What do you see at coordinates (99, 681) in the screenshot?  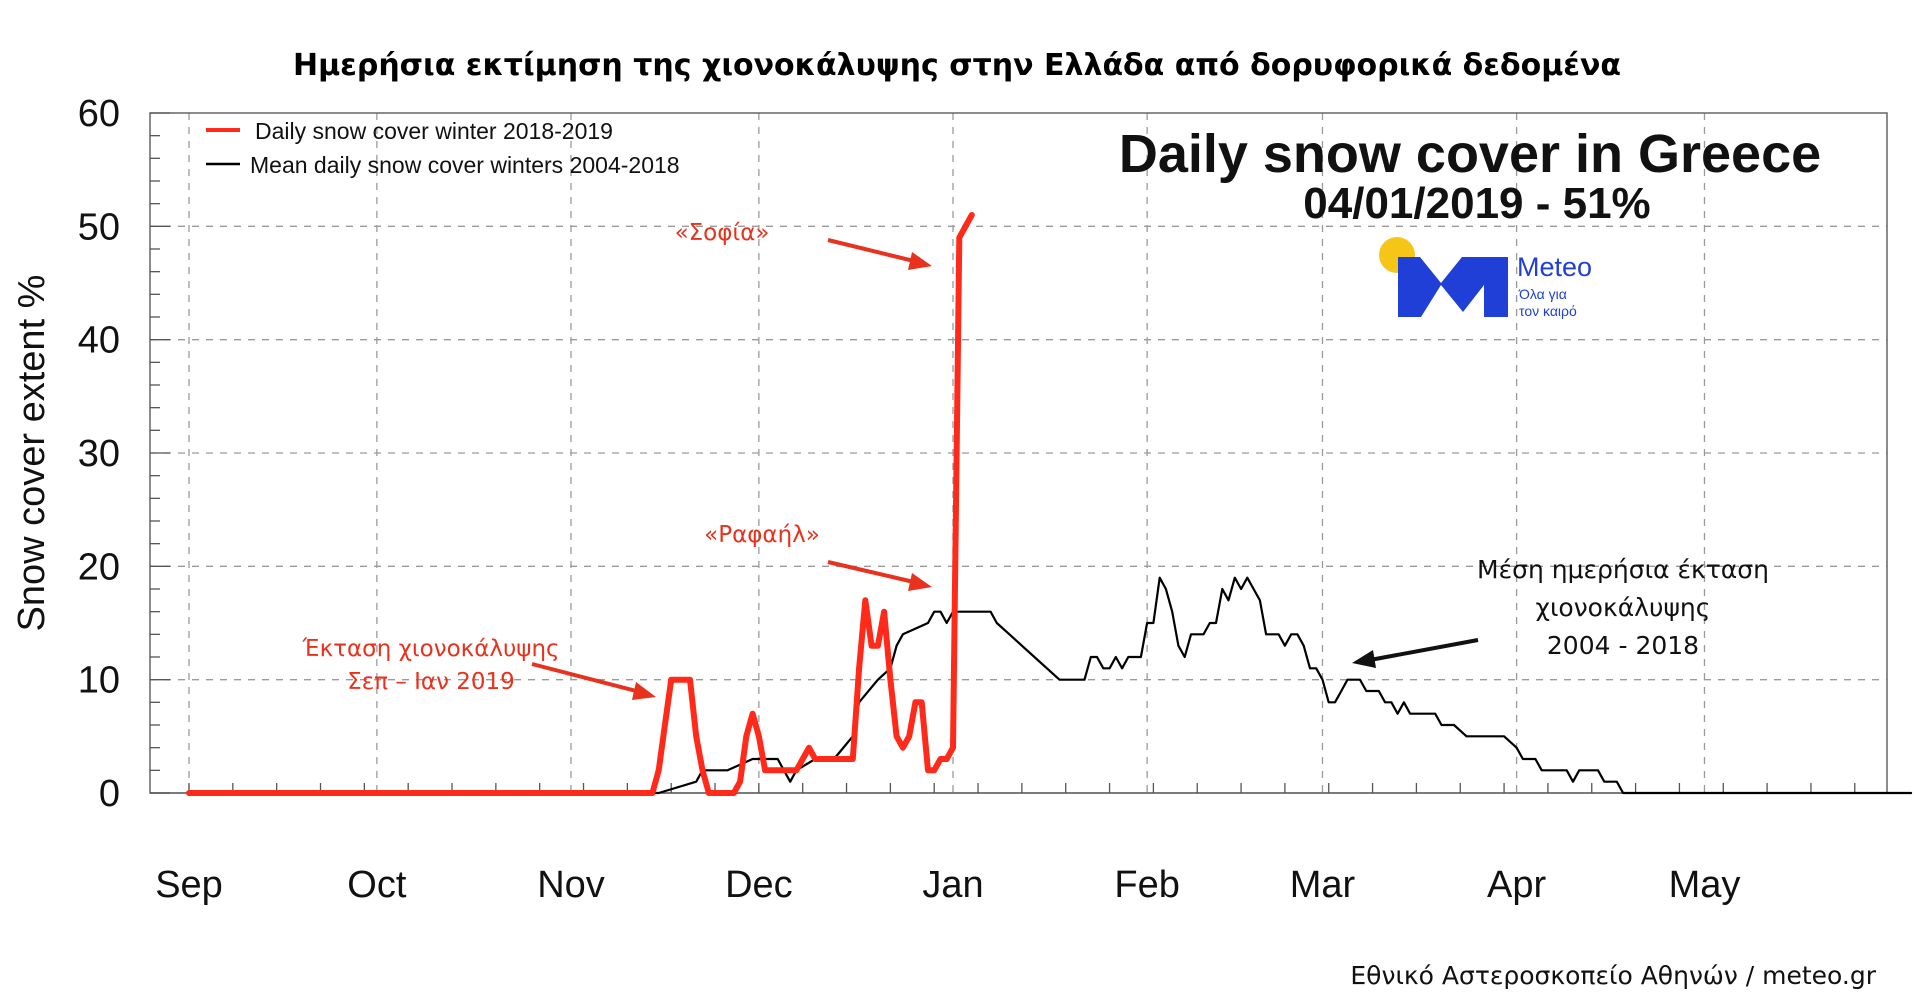 I see `y-tick-label-10: 10` at bounding box center [99, 681].